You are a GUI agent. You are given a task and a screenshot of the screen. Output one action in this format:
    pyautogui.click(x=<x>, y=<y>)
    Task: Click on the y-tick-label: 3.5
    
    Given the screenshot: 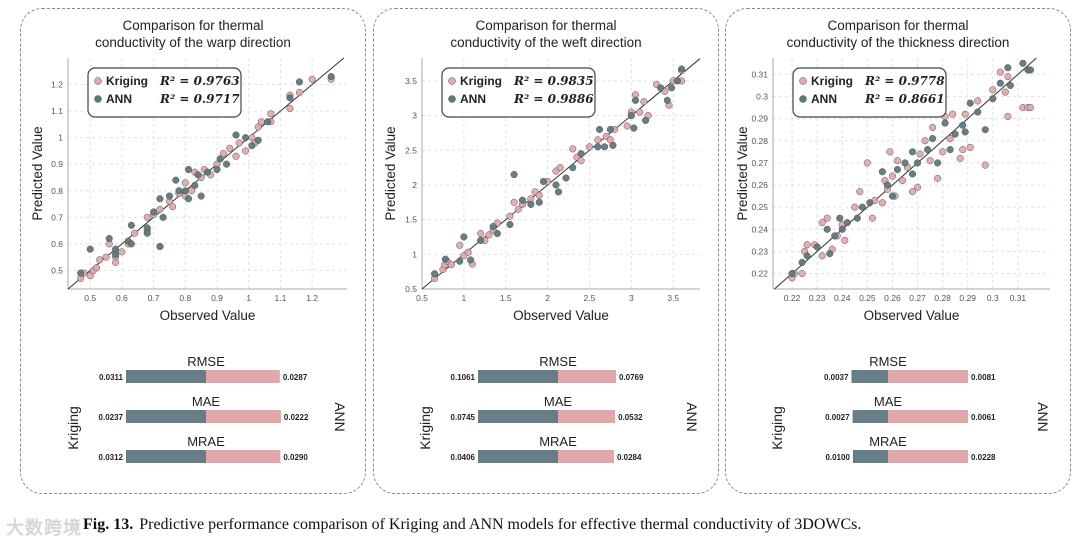 What is the action you would take?
    pyautogui.click(x=411, y=81)
    